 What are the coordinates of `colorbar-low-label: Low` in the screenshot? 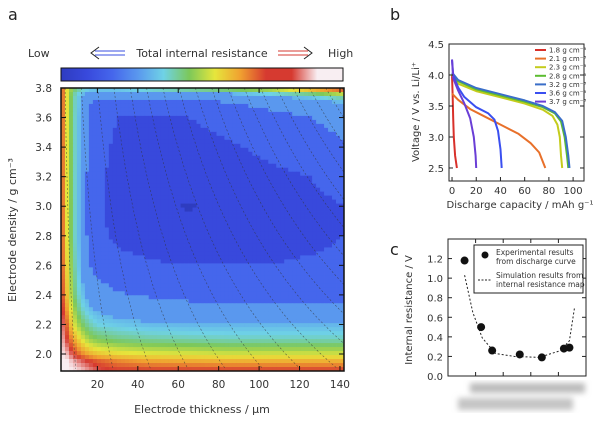 It's located at (39, 53).